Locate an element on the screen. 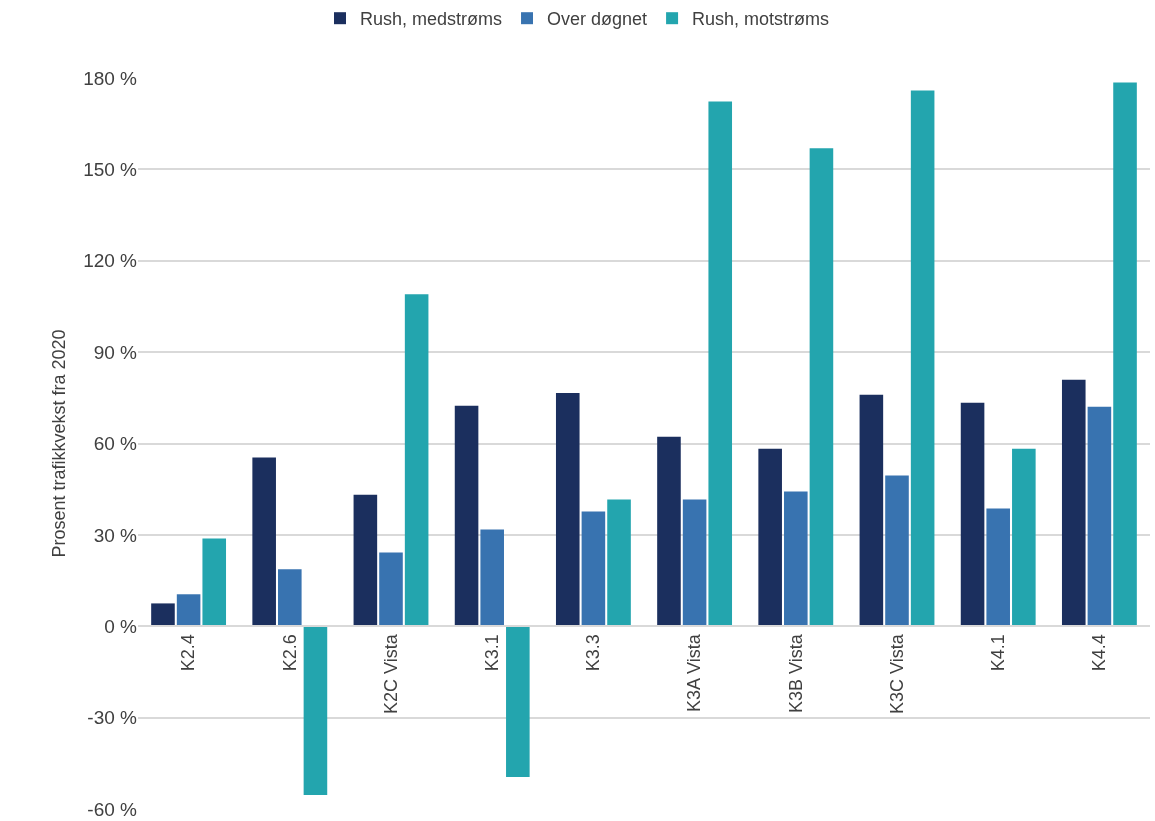  y-tick-label: 90 % is located at coordinates (115, 352).